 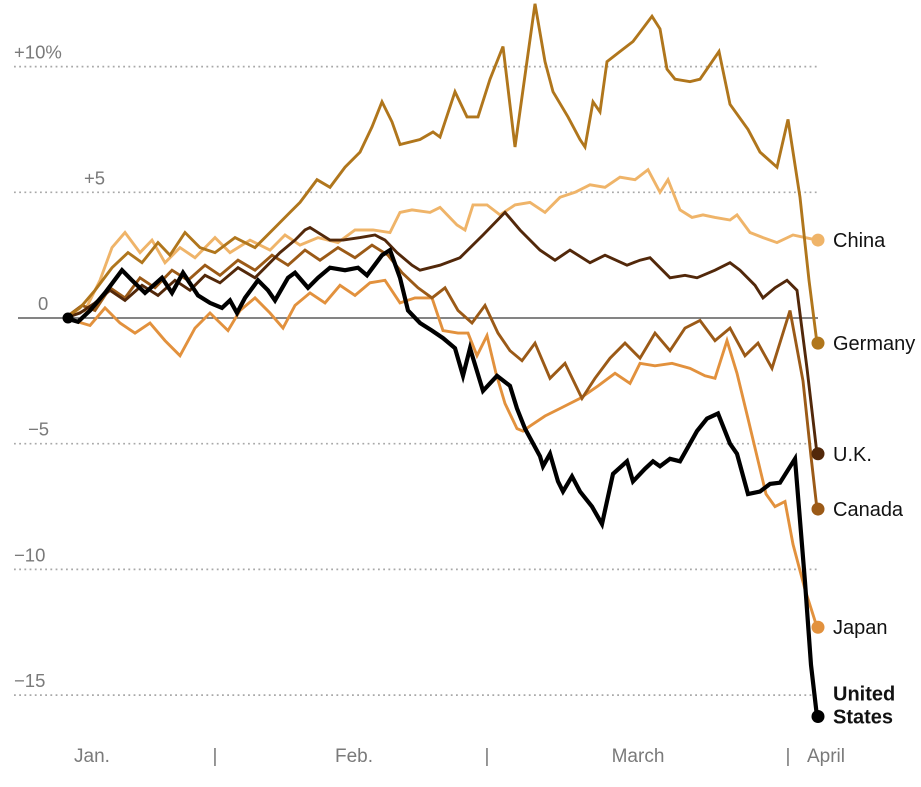 I want to click on series-end-dot-china, so click(x=818, y=240).